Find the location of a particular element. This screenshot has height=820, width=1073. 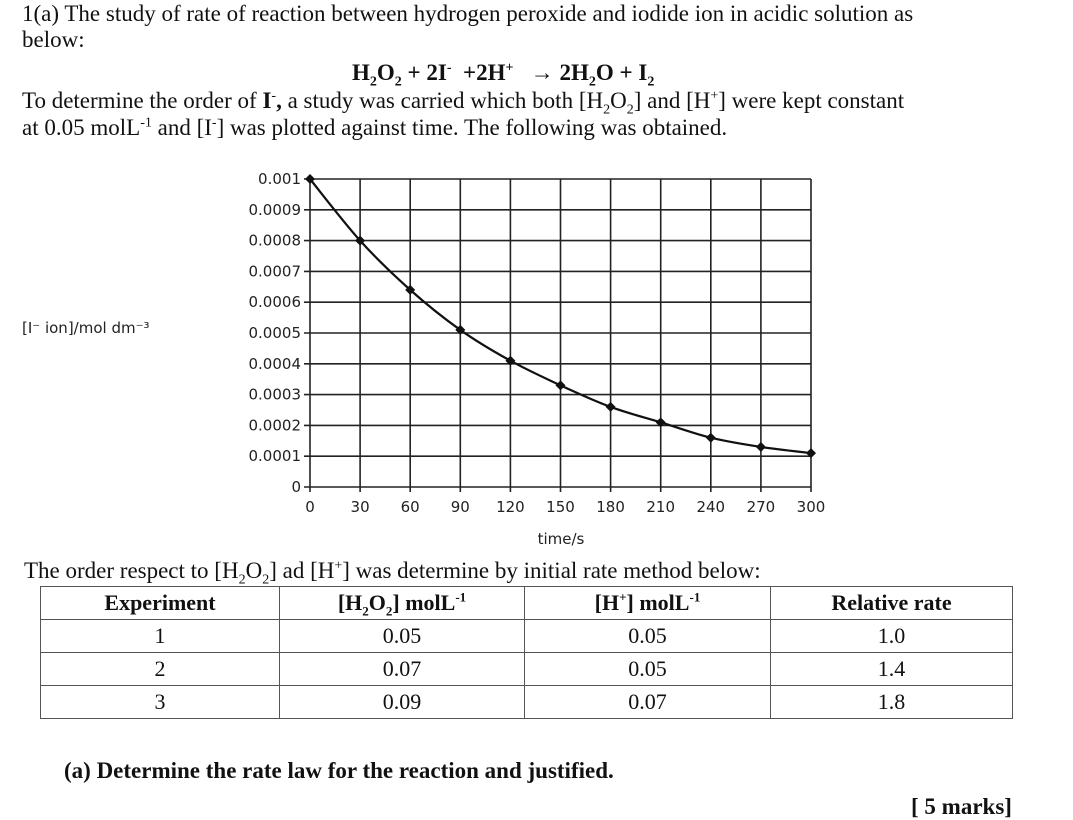

table-row: 2 0.07 0.05 1.4 is located at coordinates (526, 669).